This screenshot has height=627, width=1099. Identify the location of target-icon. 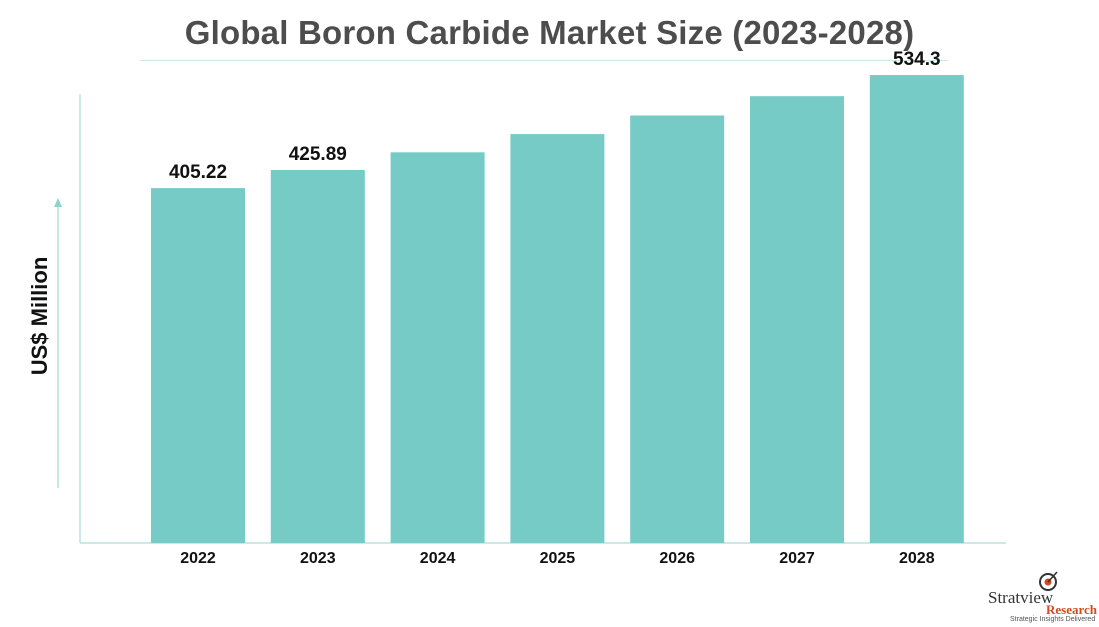
(1048, 581).